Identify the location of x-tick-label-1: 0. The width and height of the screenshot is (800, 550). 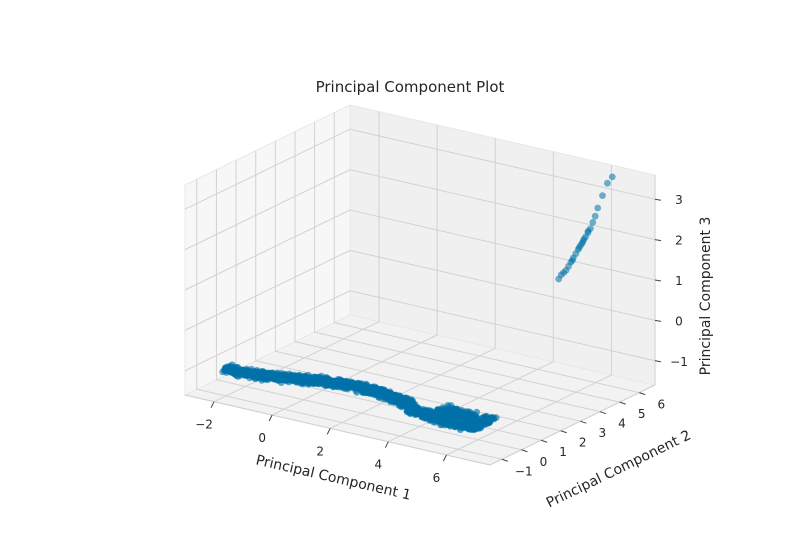
(262, 438).